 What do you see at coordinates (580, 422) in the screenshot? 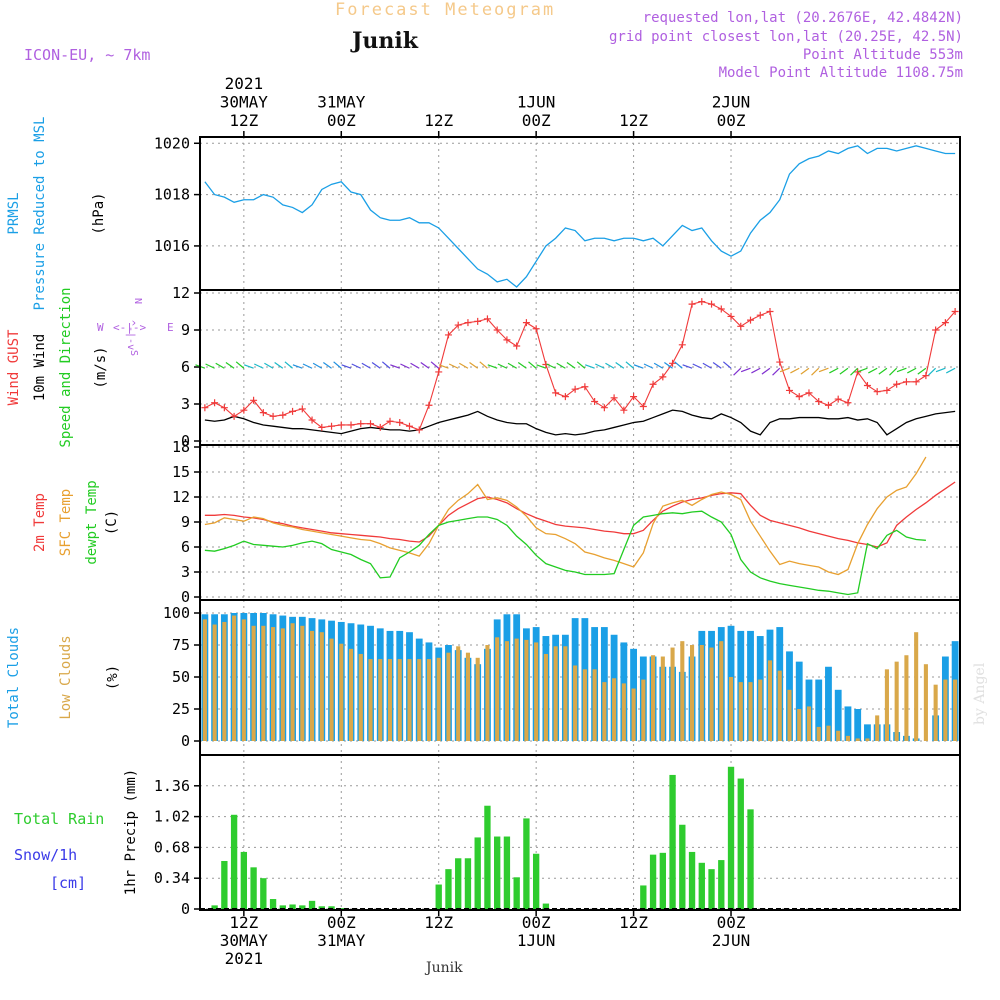
I see `wind-speed-line` at bounding box center [580, 422].